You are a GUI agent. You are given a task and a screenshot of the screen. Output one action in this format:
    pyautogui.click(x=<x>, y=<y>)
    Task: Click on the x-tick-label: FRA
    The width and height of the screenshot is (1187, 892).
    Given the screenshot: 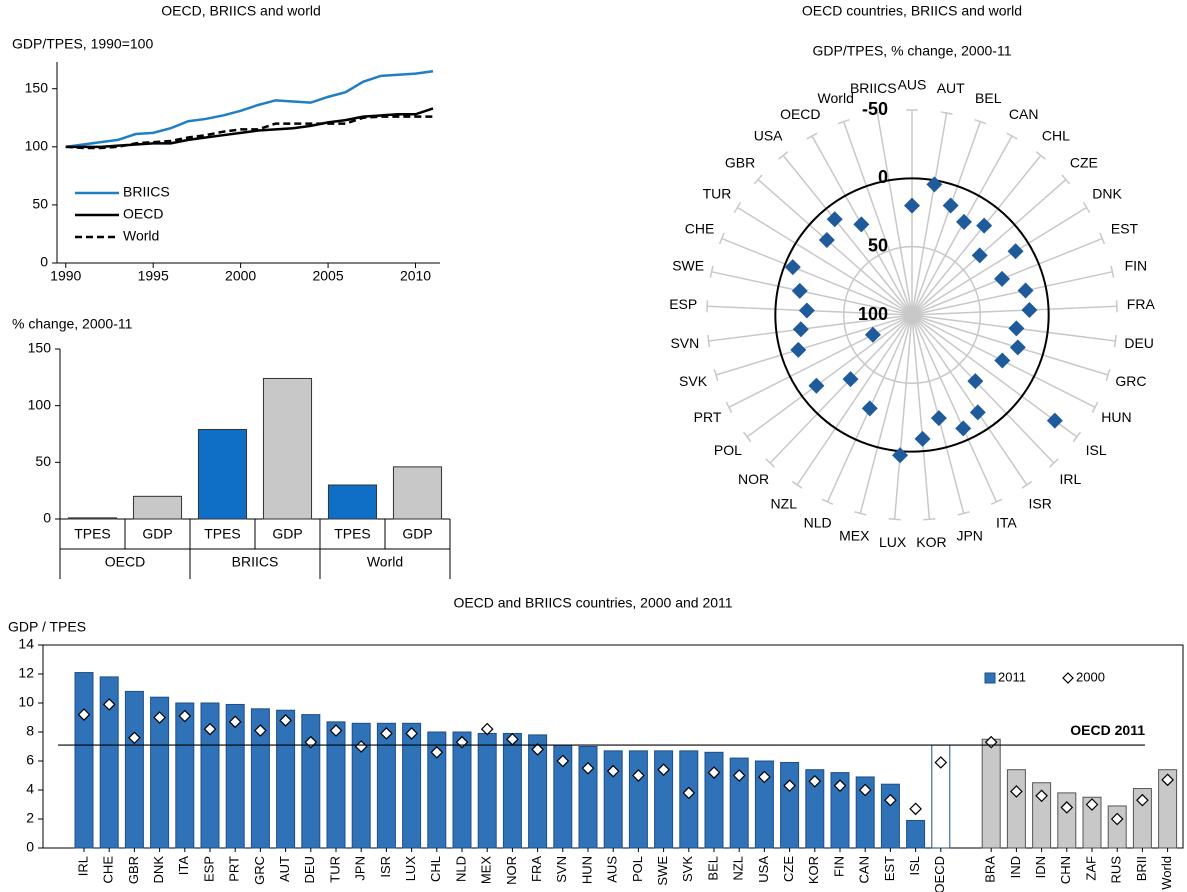 What is the action you would take?
    pyautogui.click(x=536, y=869)
    